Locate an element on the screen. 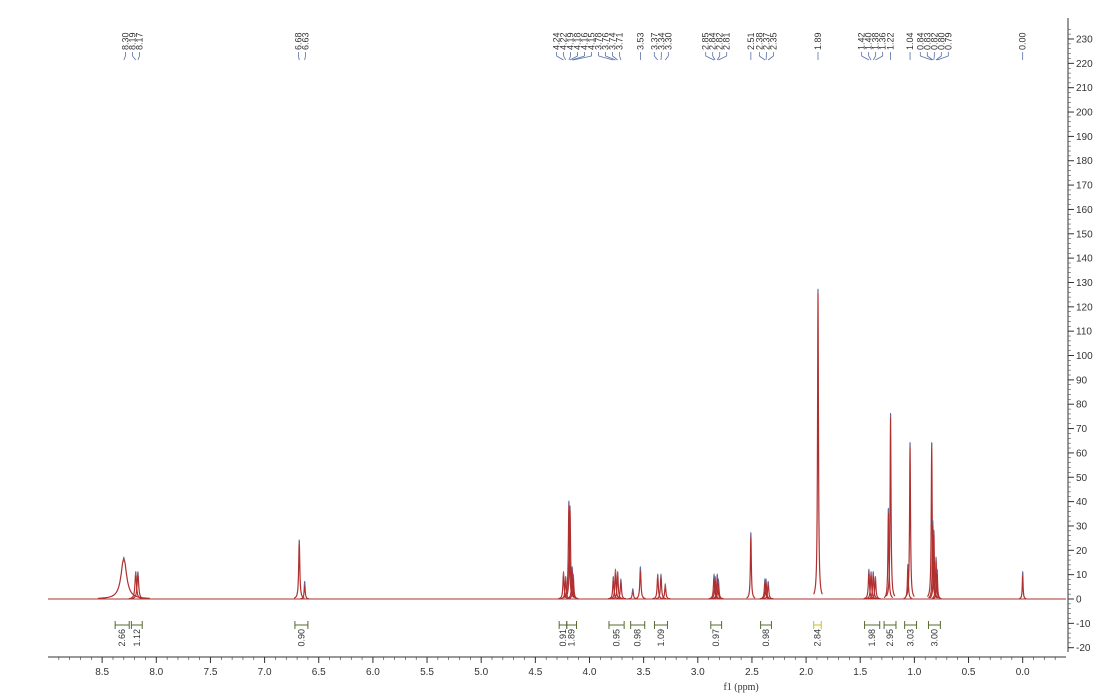 This screenshot has width=1103, height=697. x-tick-label: 8.0 is located at coordinates (156, 672).